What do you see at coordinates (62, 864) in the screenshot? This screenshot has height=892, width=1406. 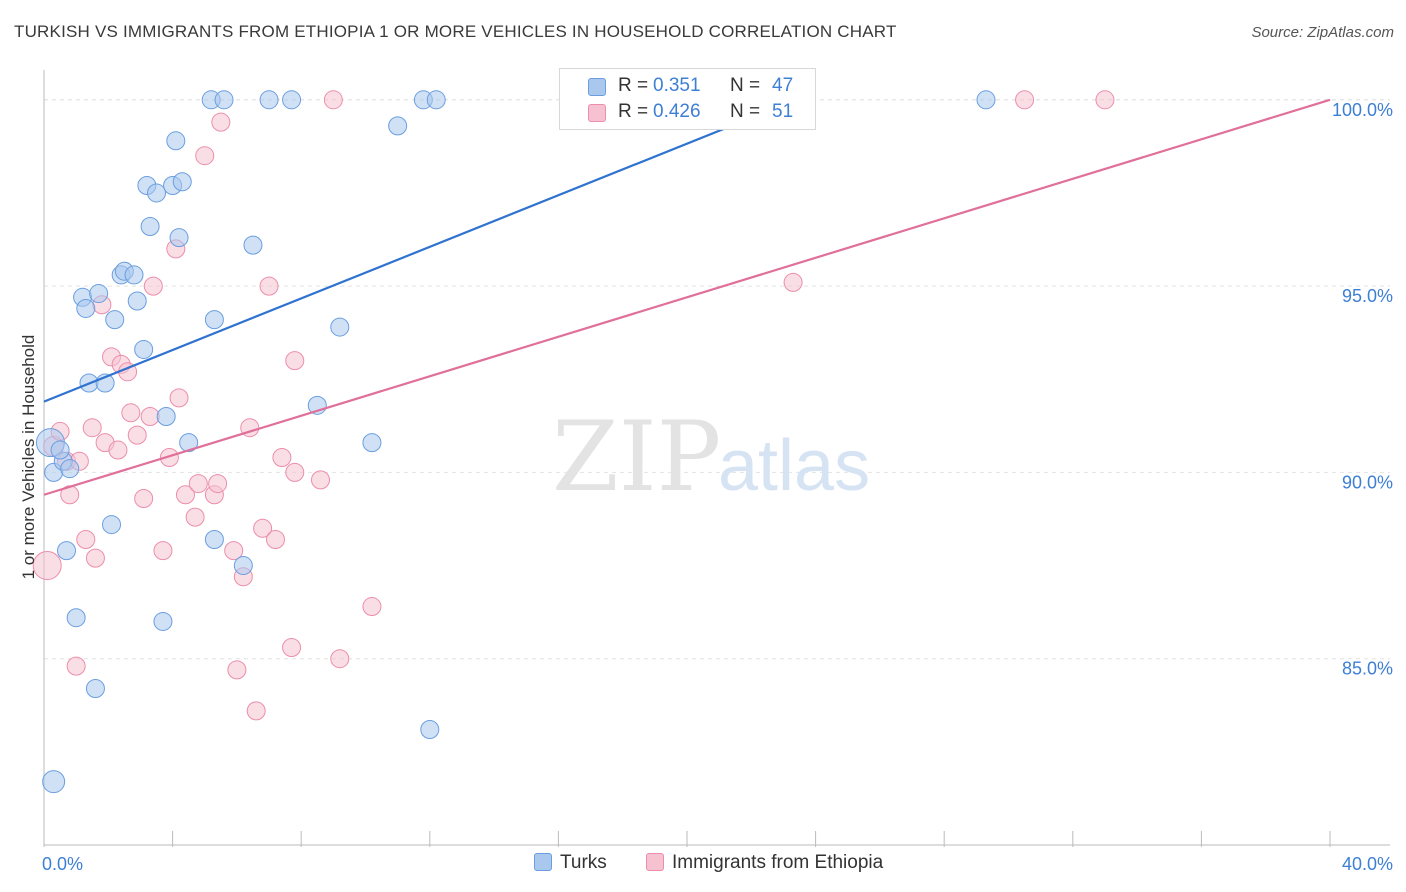 I see `x-tick-label: 0.0%` at bounding box center [62, 864].